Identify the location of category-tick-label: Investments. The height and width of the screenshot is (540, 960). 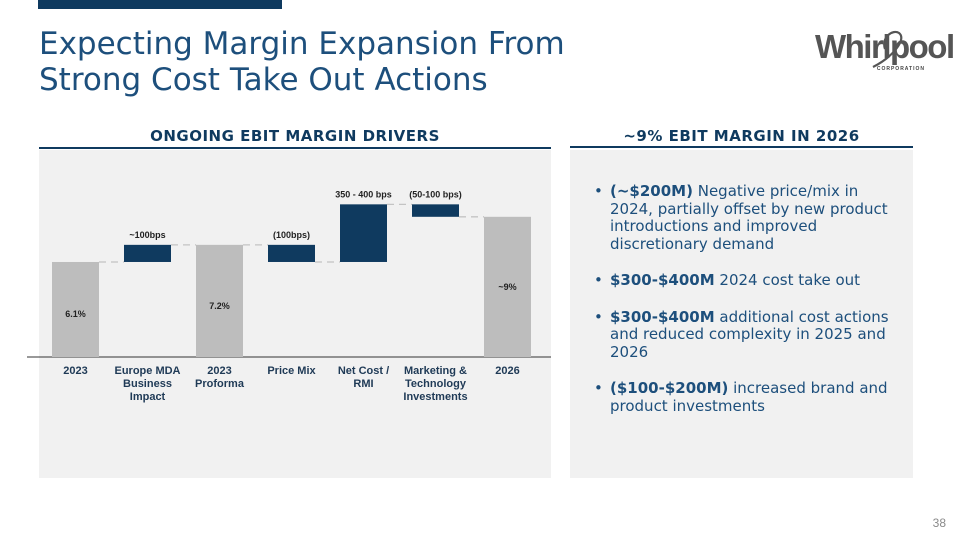
(435, 397).